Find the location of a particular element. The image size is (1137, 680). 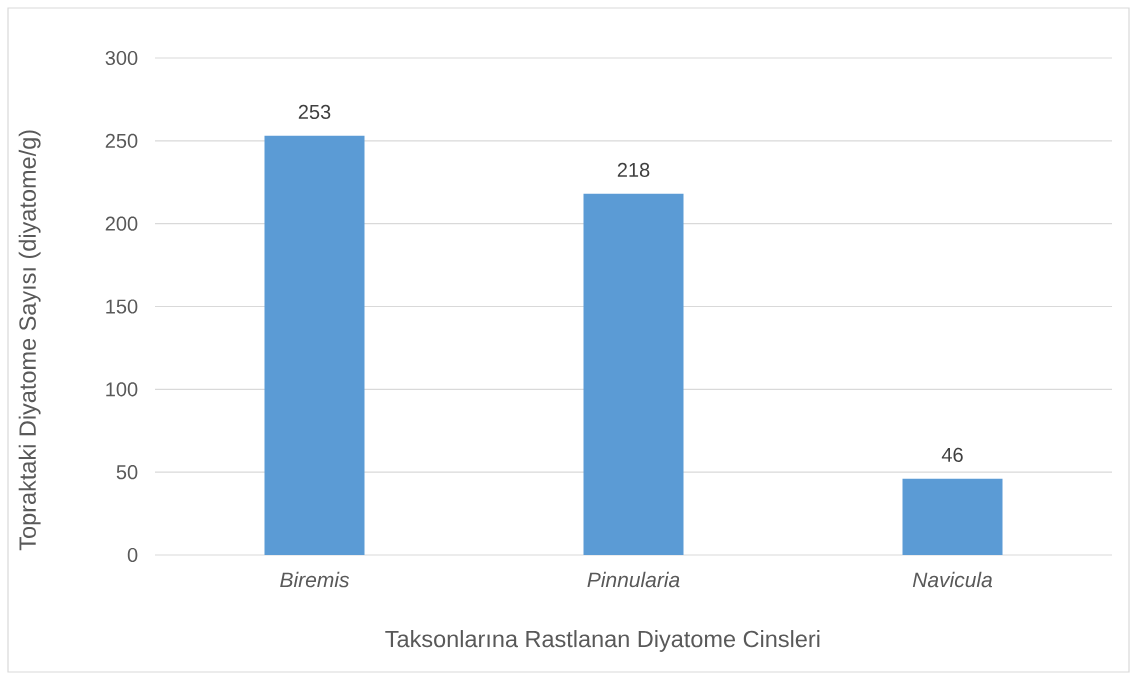

y-tick-label: 250 is located at coordinates (121, 140).